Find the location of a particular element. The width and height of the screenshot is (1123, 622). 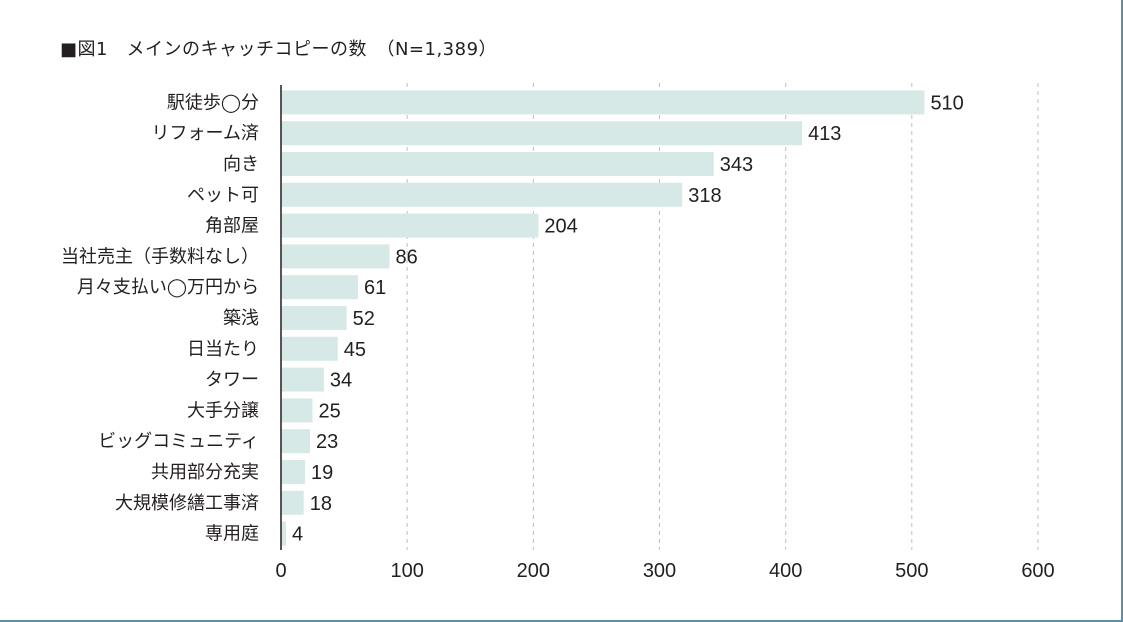

category-label: 月々支払い◯万円から is located at coordinates (168, 287).